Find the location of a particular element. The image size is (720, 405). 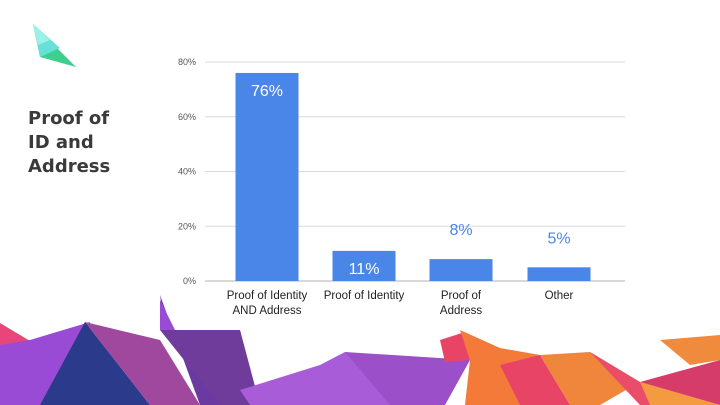

y-tick-label: 60% is located at coordinates (187, 117).